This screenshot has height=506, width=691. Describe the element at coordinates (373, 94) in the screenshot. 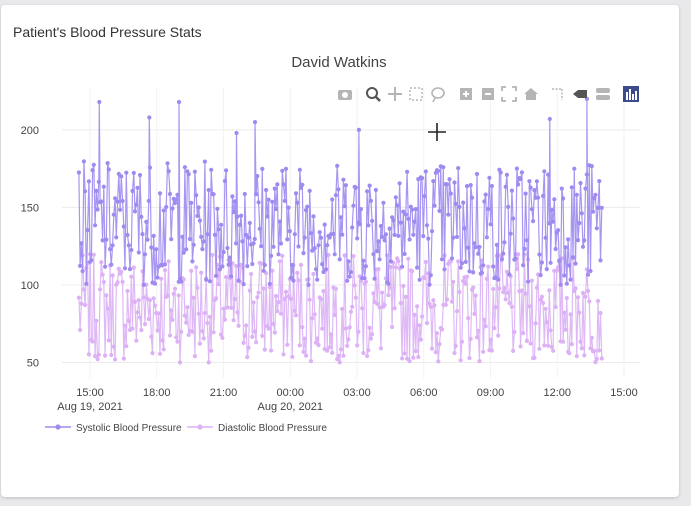

I see `zoom-icon` at that location.